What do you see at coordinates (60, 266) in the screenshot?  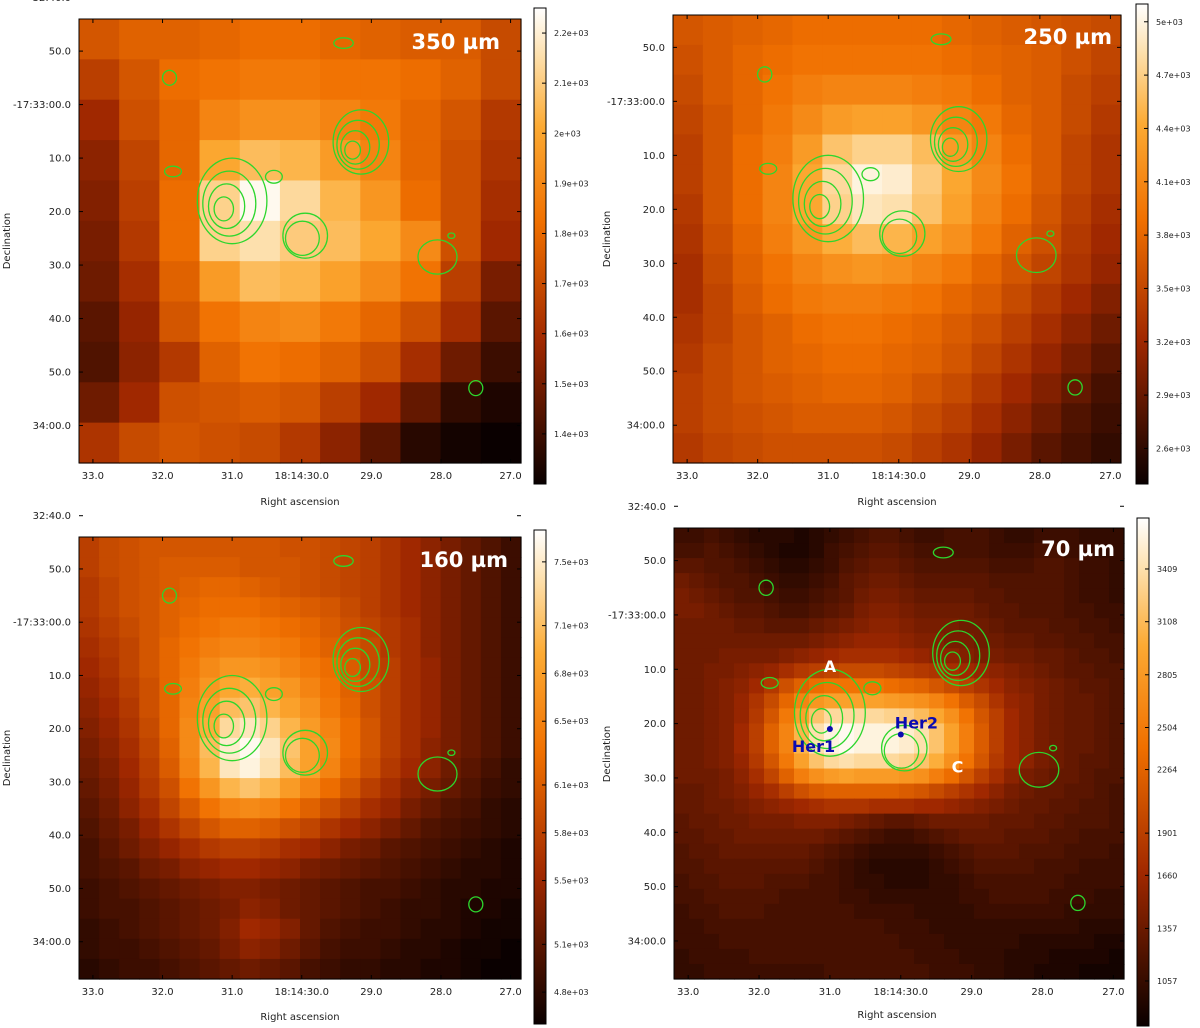 I see `y-tick-label: 30.0` at bounding box center [60, 266].